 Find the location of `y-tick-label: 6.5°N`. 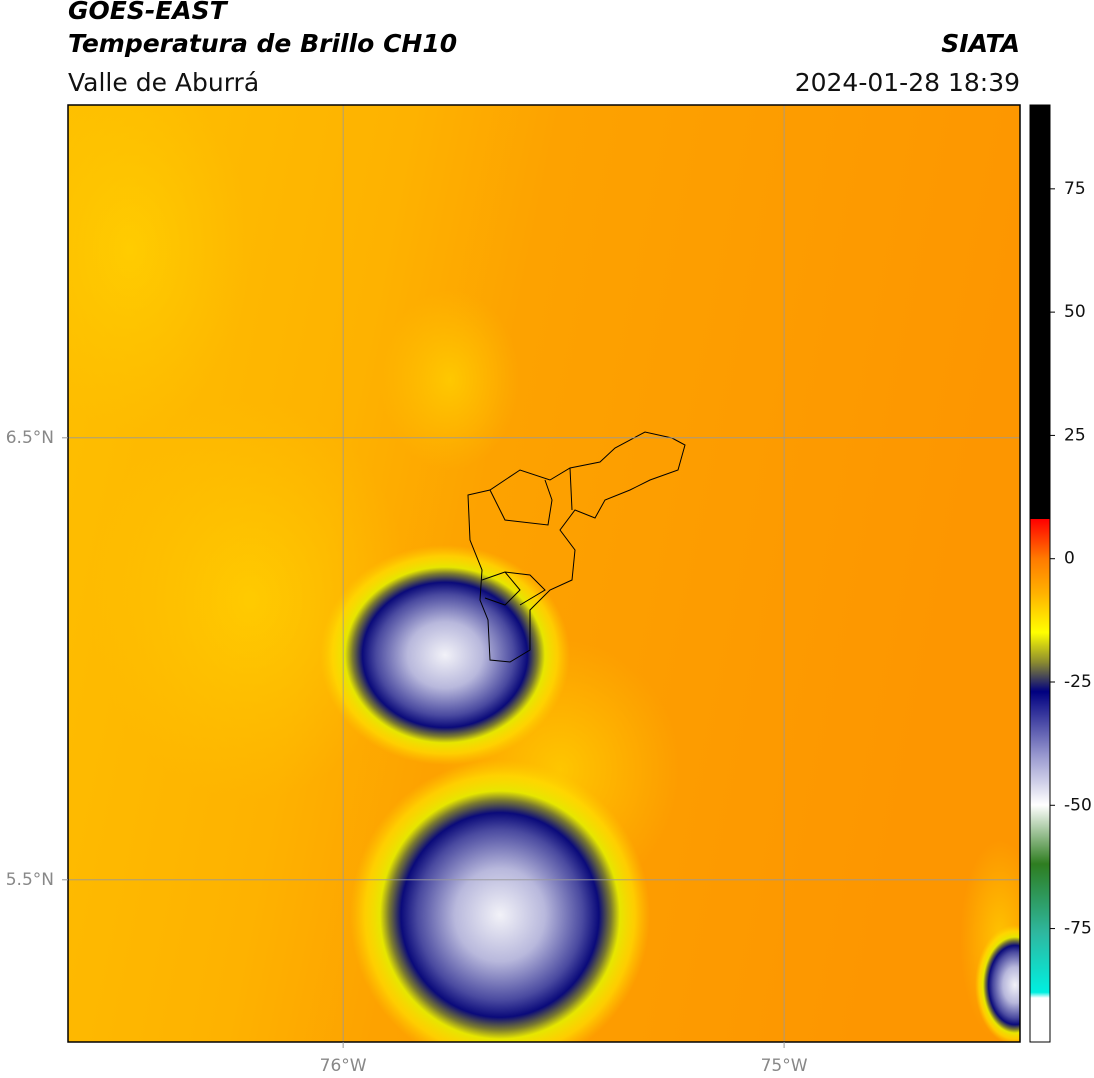

y-tick-label: 6.5°N is located at coordinates (30, 438).